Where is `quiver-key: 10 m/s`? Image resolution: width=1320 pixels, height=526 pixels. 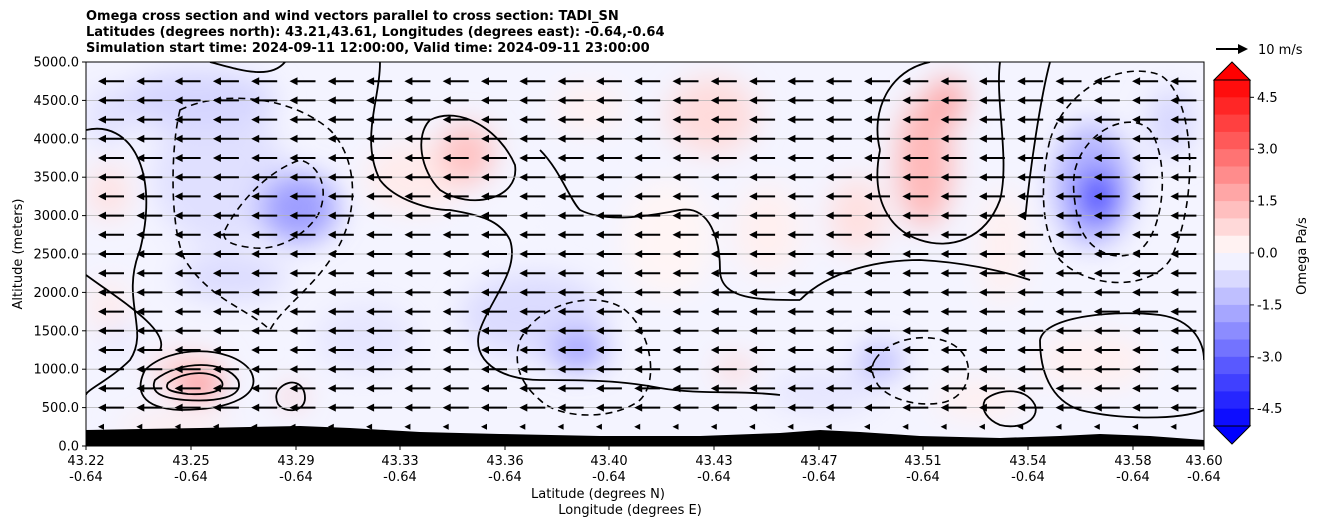
quiver-key: 10 m/s is located at coordinates (1259, 50).